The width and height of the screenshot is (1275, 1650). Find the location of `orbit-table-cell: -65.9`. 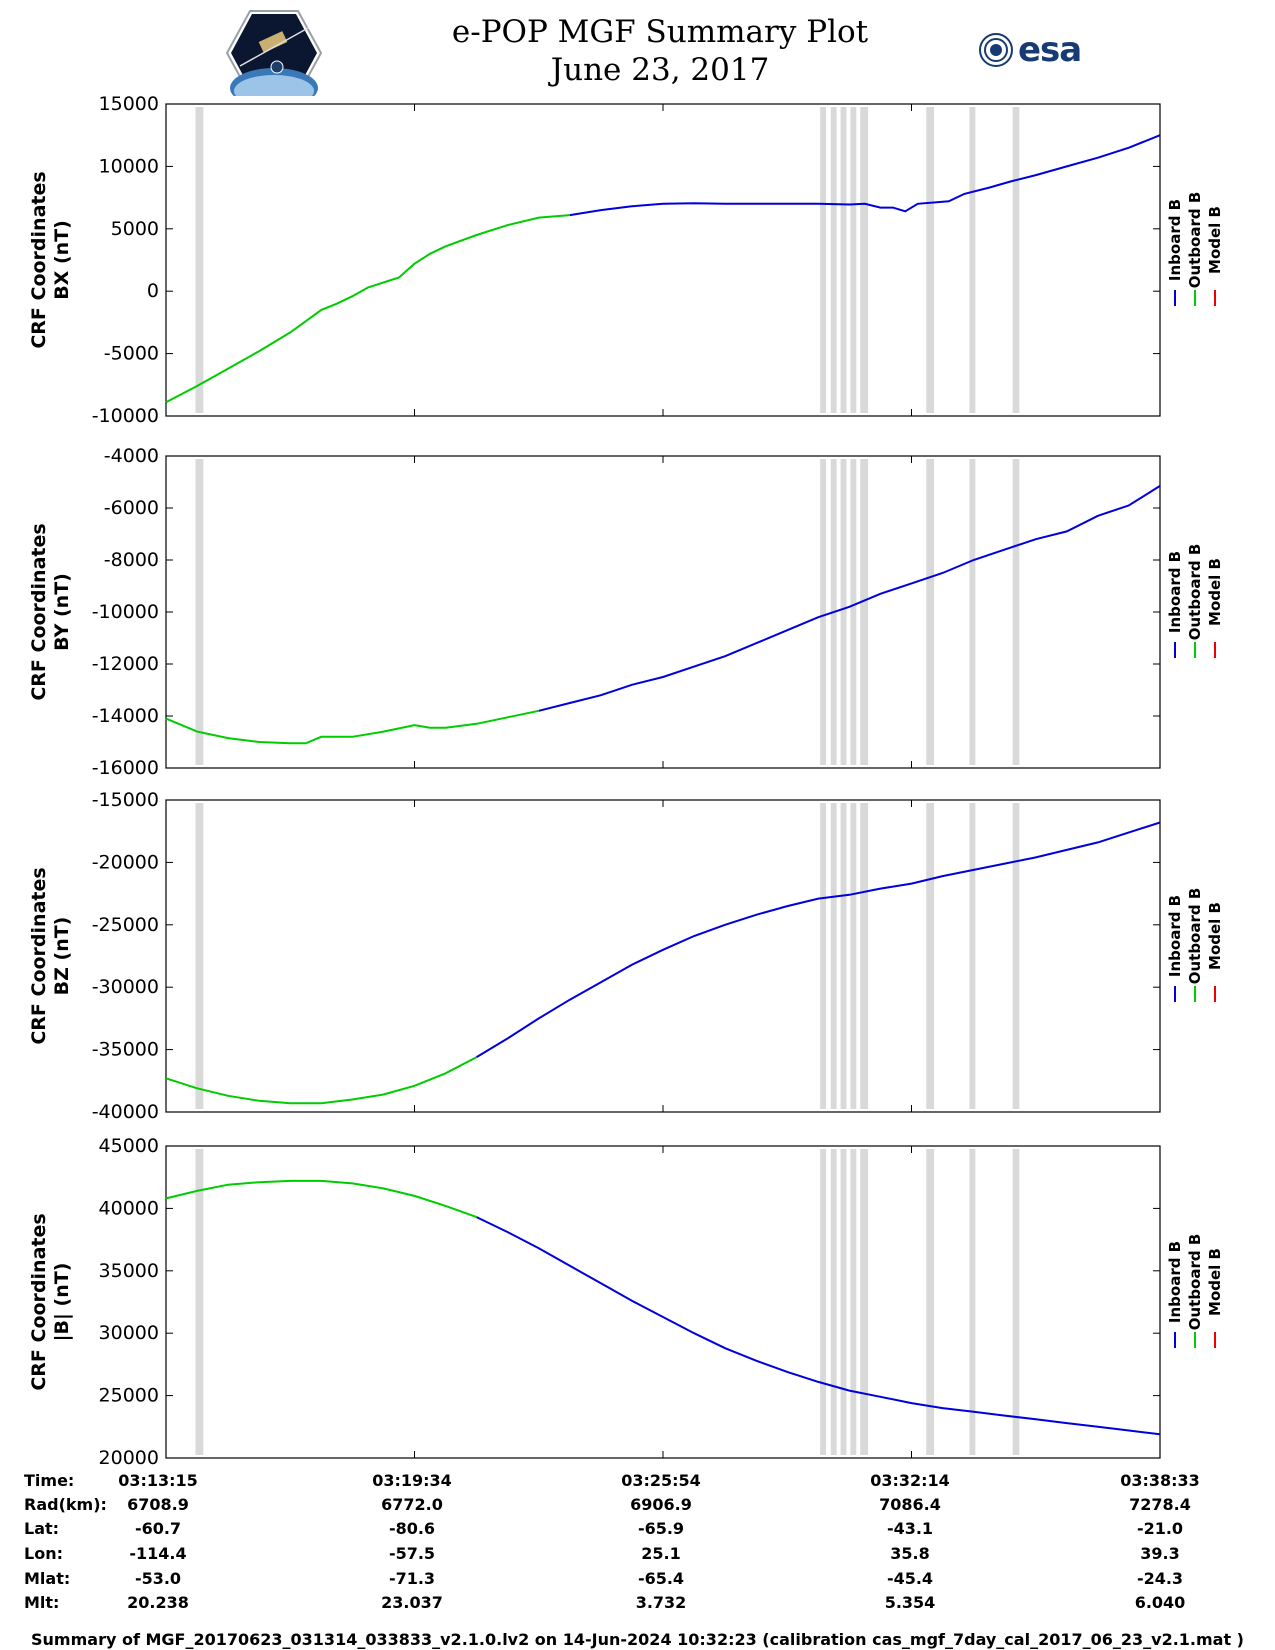

orbit-table-cell: -65.9 is located at coordinates (661, 1528).